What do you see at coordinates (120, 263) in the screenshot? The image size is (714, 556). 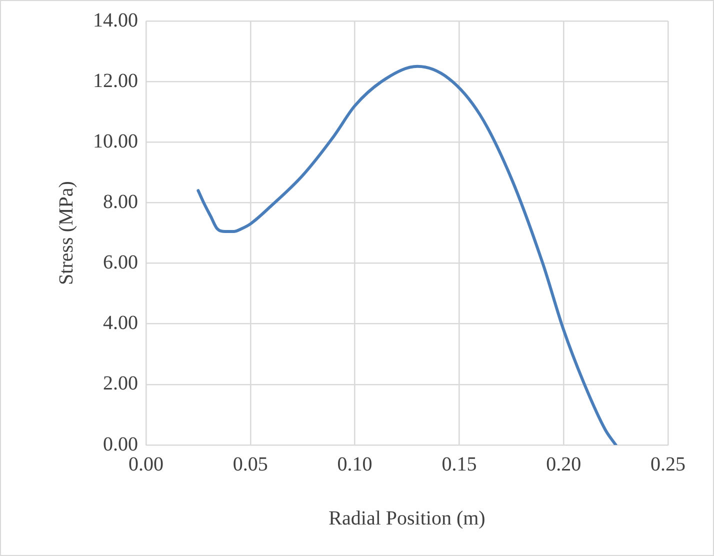 I see `y-tick-label: 6.00` at bounding box center [120, 263].